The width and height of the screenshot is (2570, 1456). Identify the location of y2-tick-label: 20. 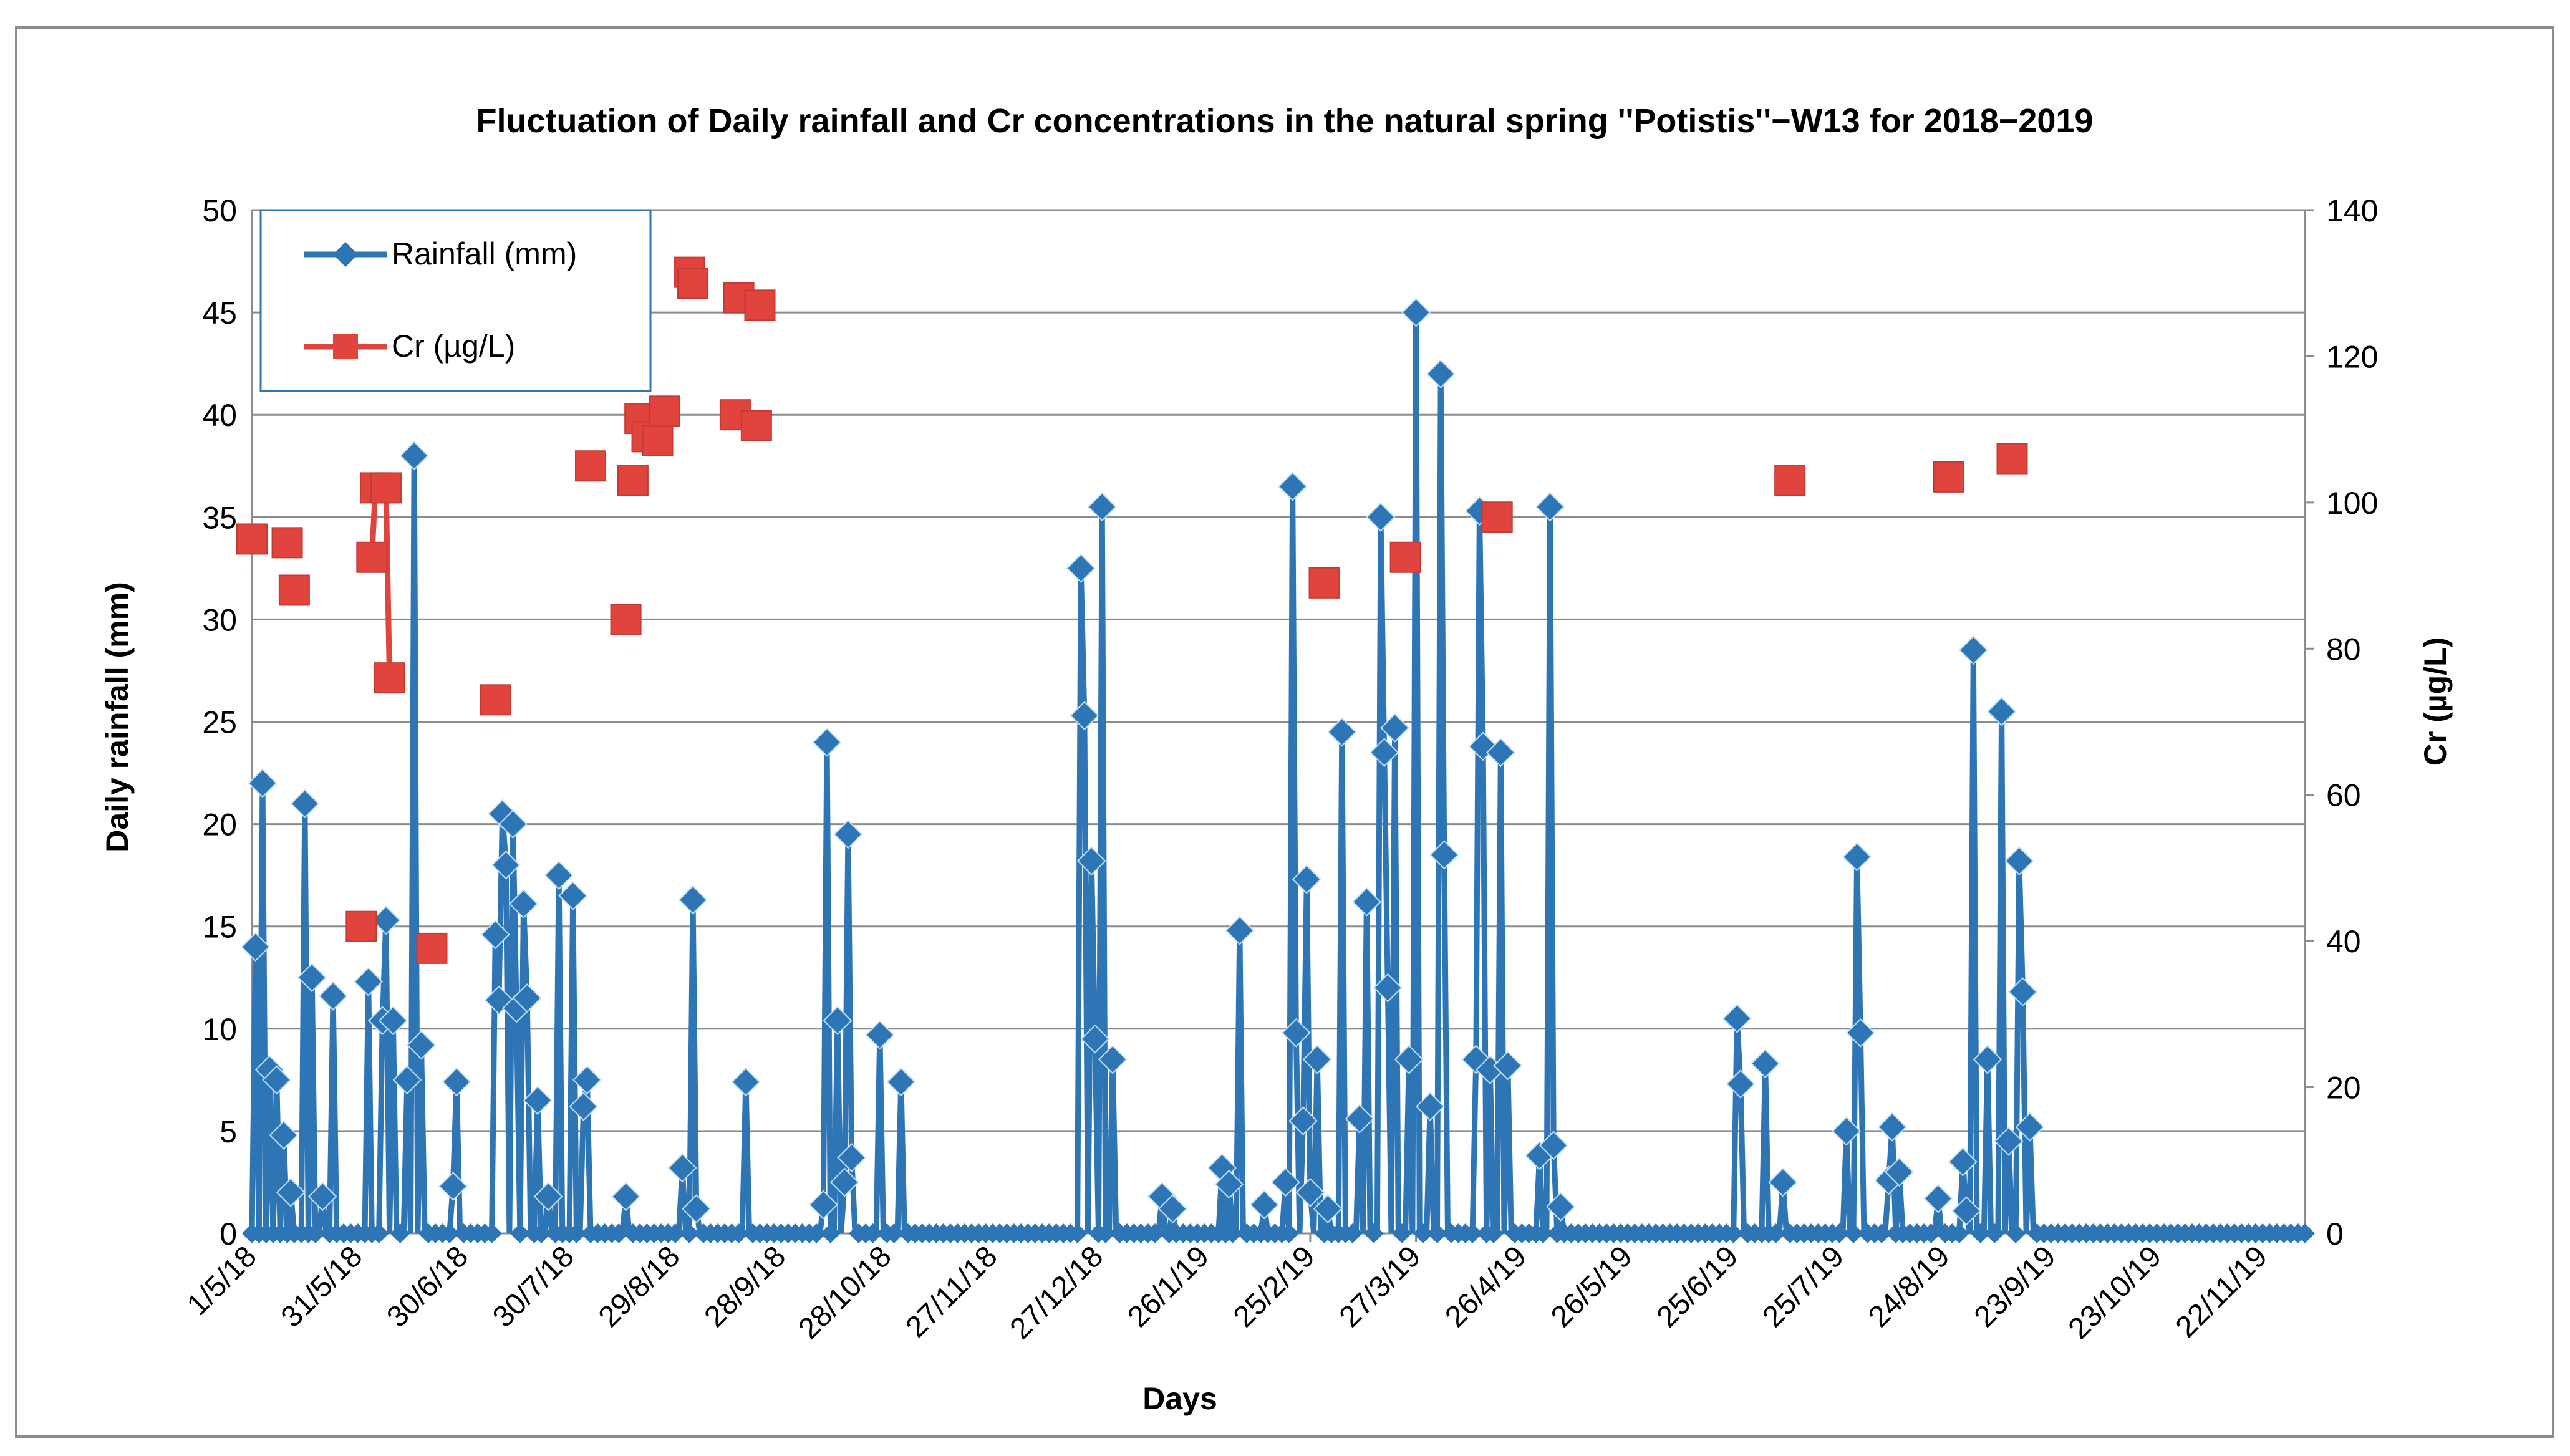
(2343, 1088).